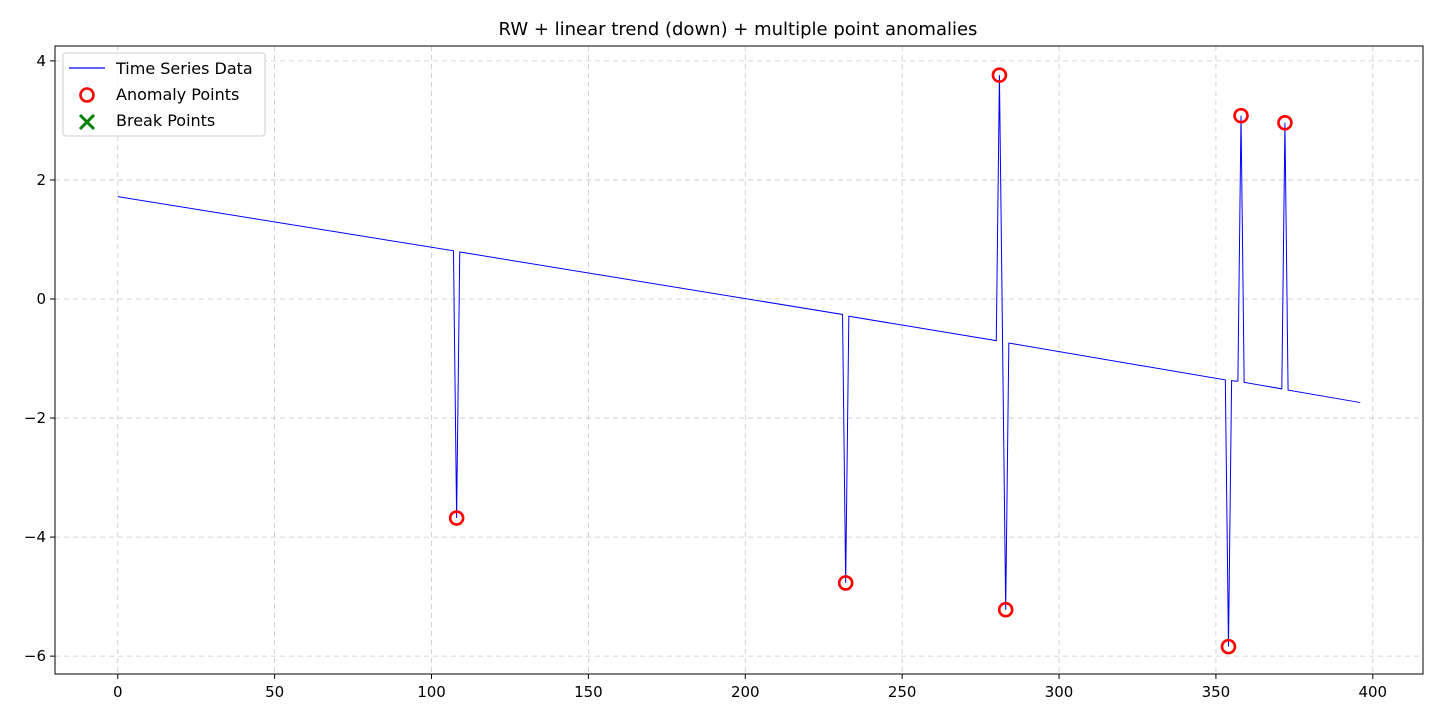 This screenshot has width=1440, height=720. I want to click on y-tick-label: −2, so click(35, 418).